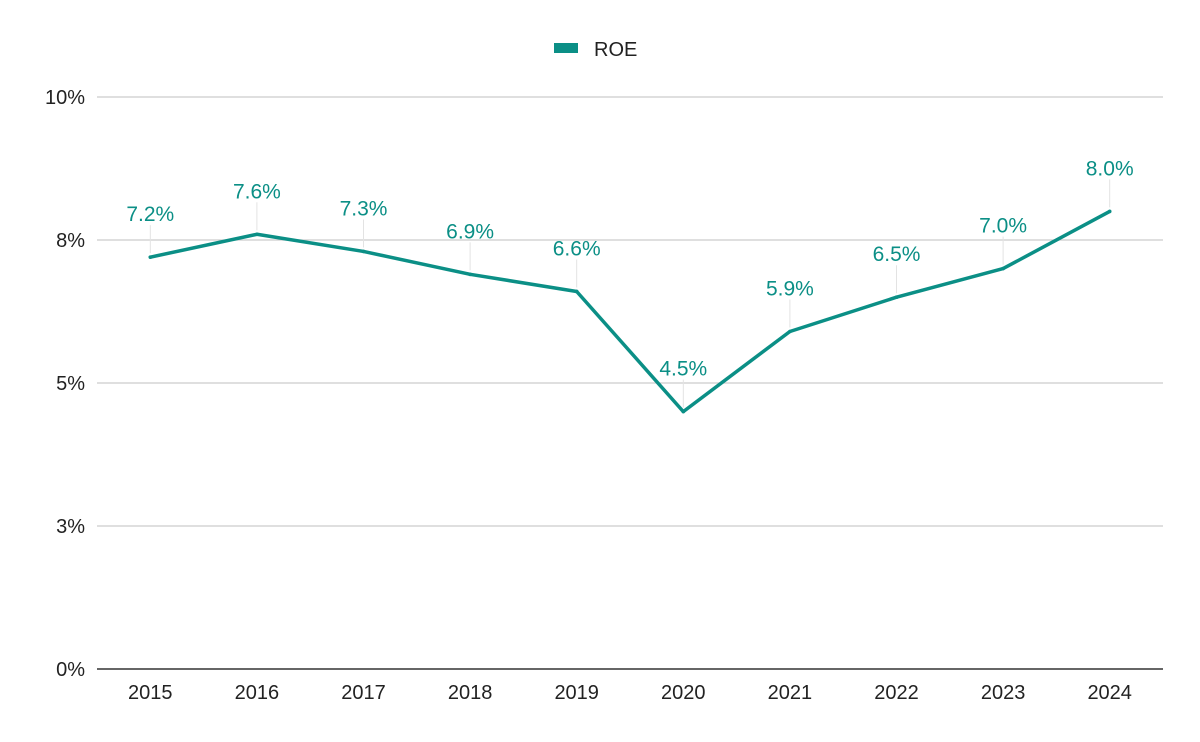 This screenshot has width=1200, height=742. I want to click on data-label: 4.5%, so click(683, 369).